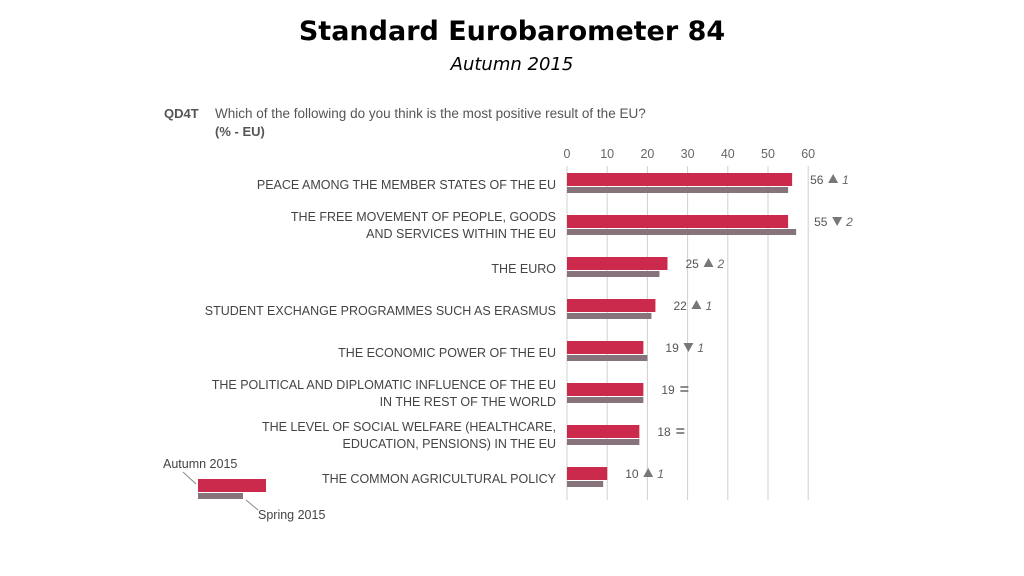  Describe the element at coordinates (512, 64) in the screenshot. I see `page-subtitle: Autumn 2015` at that location.